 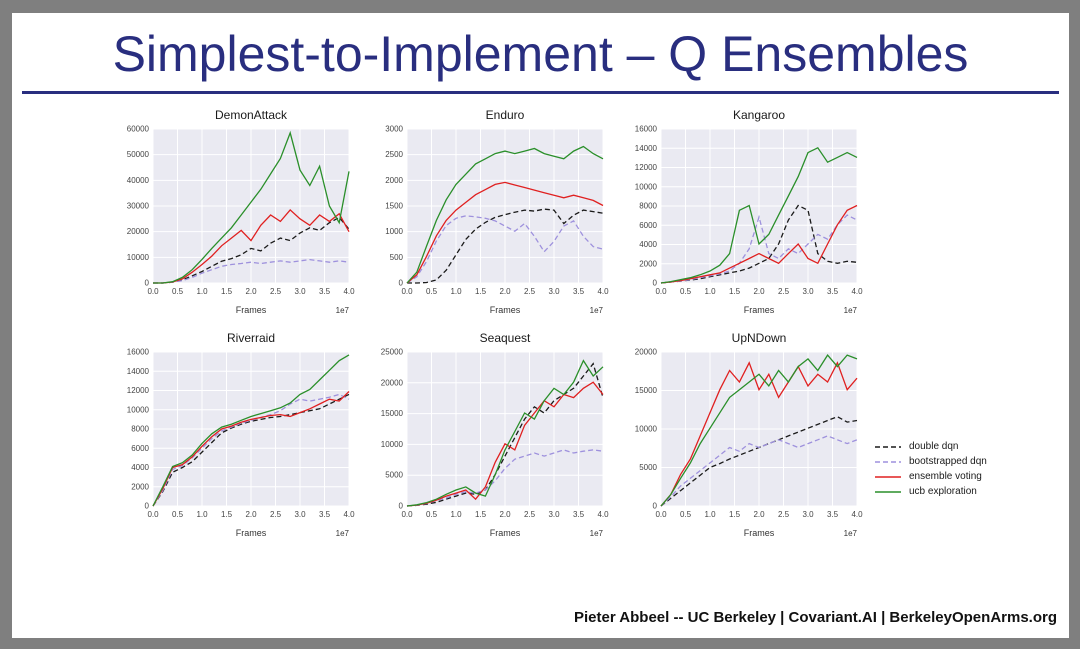 I want to click on chart-title-seaquest: Seaquest, so click(x=505, y=338).